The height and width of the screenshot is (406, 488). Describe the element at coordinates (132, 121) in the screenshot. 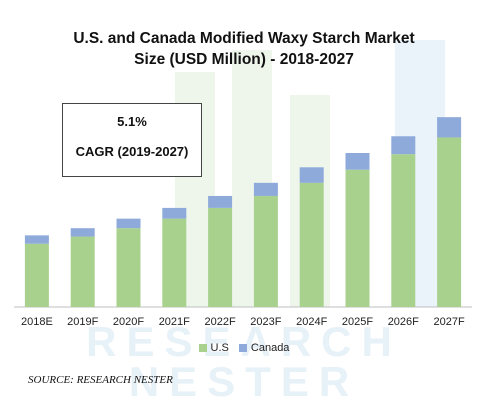

I see `cagr-value: 5.1%` at that location.